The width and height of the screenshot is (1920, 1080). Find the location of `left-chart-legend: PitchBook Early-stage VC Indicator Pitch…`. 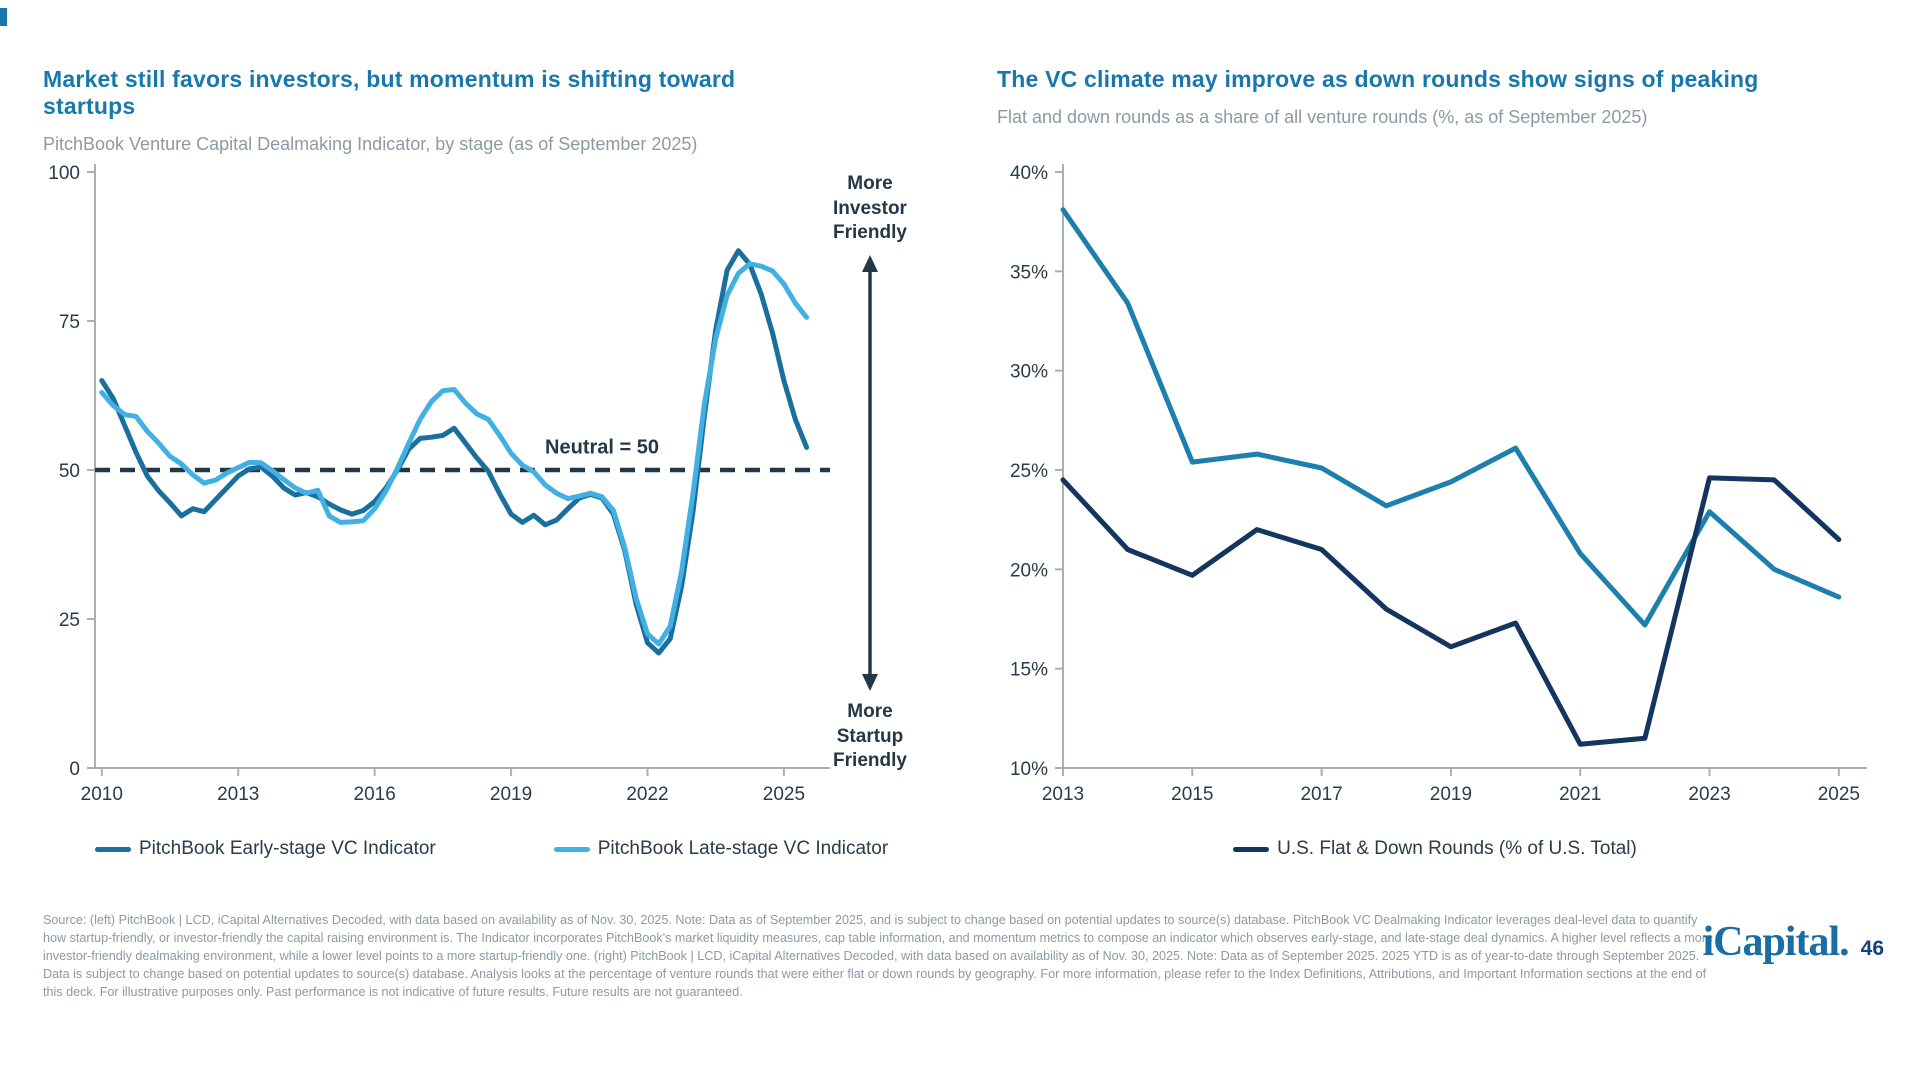

left-chart-legend: PitchBook Early-stage VC Indicator Pitch… is located at coordinates (491, 849).